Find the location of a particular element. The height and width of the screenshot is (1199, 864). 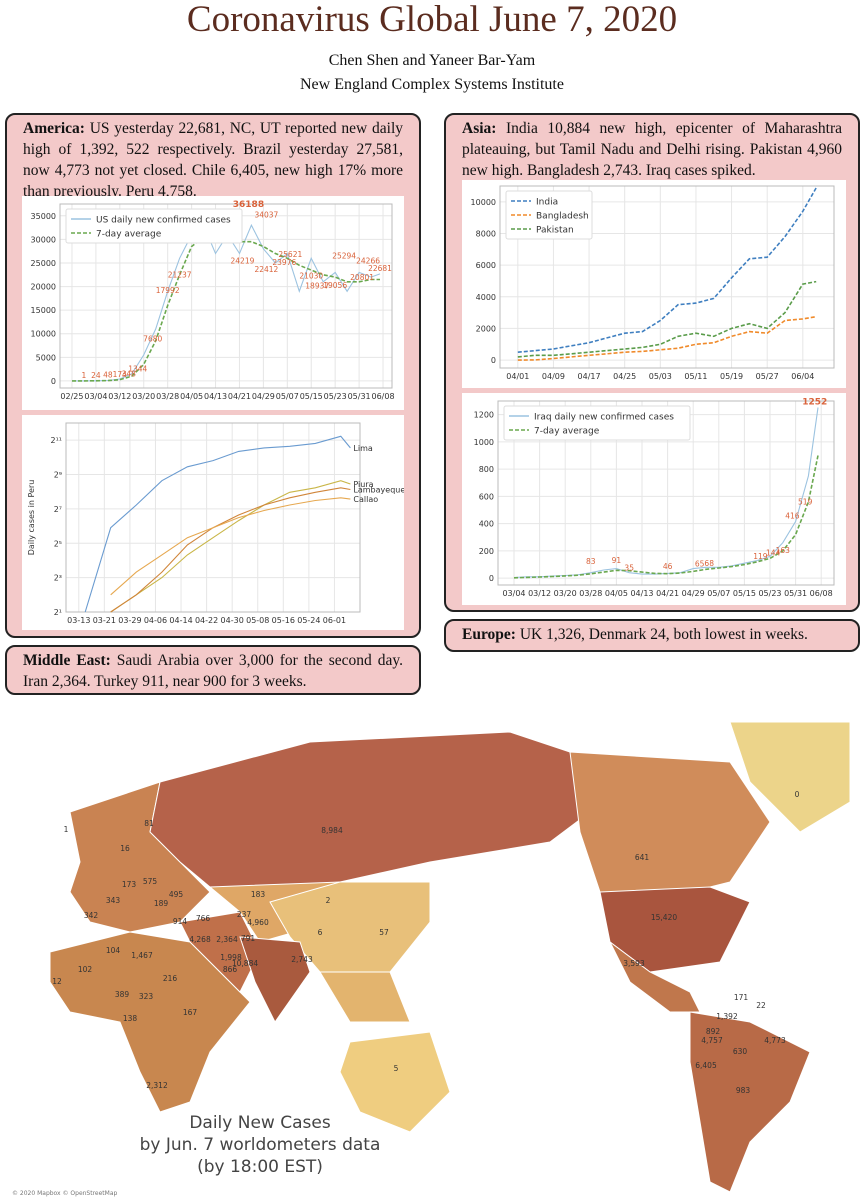

map-label: 575 is located at coordinates (150, 881).